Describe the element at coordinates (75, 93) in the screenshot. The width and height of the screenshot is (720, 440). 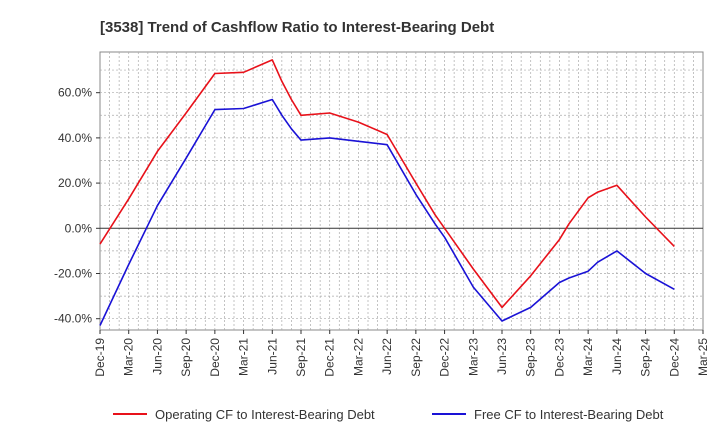
I see `y-tick-label: 60.0%` at that location.